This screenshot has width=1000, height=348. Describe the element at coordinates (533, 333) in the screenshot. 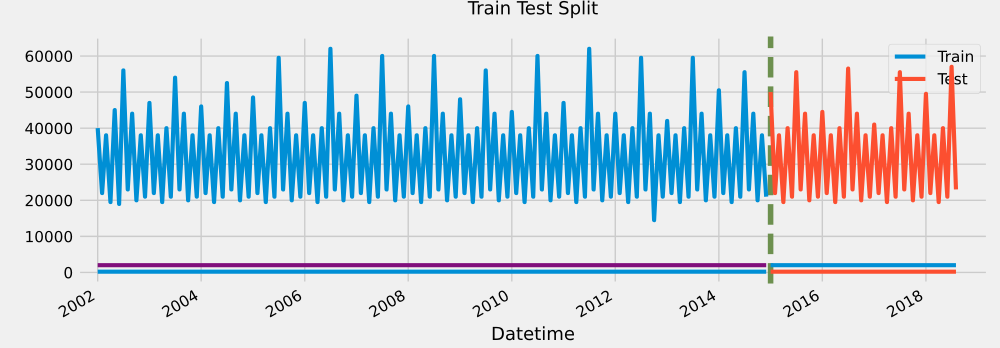

I see `x-axis-title: Datetime` at that location.